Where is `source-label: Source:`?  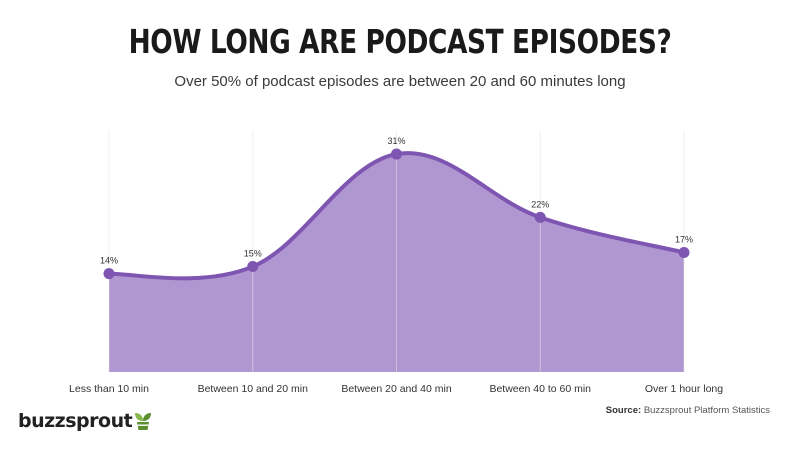
source-label: Source: is located at coordinates (623, 410).